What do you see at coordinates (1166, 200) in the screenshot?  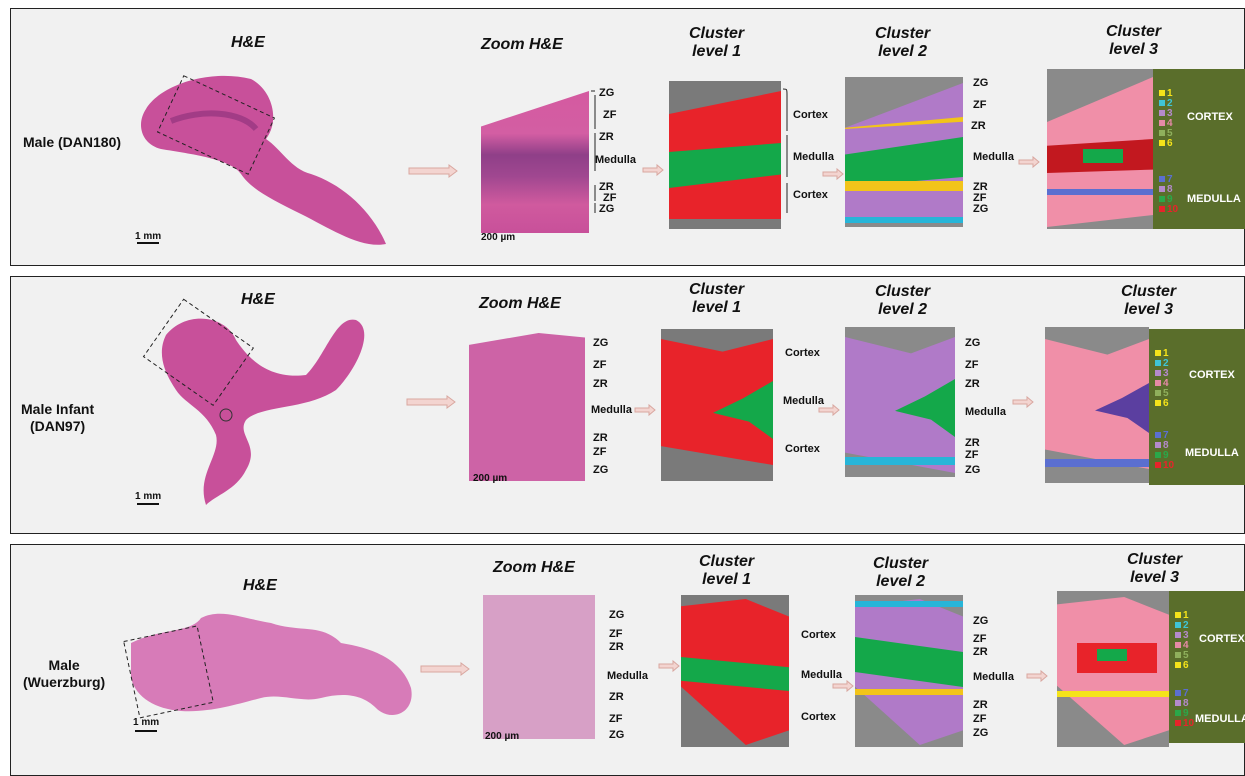 I see `legend-item: 9` at bounding box center [1166, 200].